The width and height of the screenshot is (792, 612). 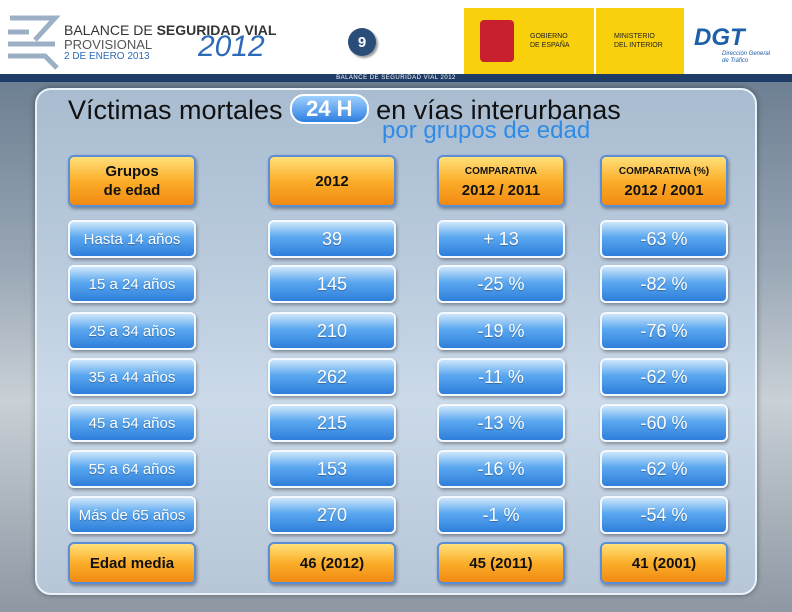 I want to click on cell-text: -63 %, so click(x=664, y=238).